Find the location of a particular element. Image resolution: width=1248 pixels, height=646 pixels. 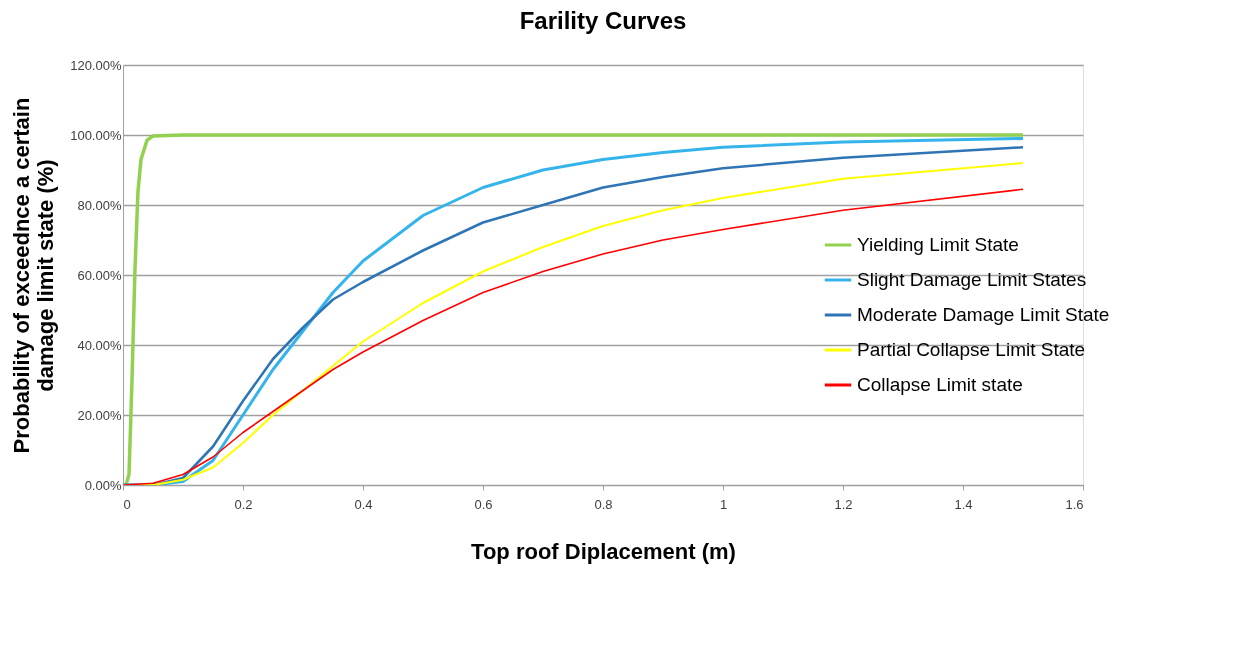

y-tick-label: 100.00% is located at coordinates (96, 135).